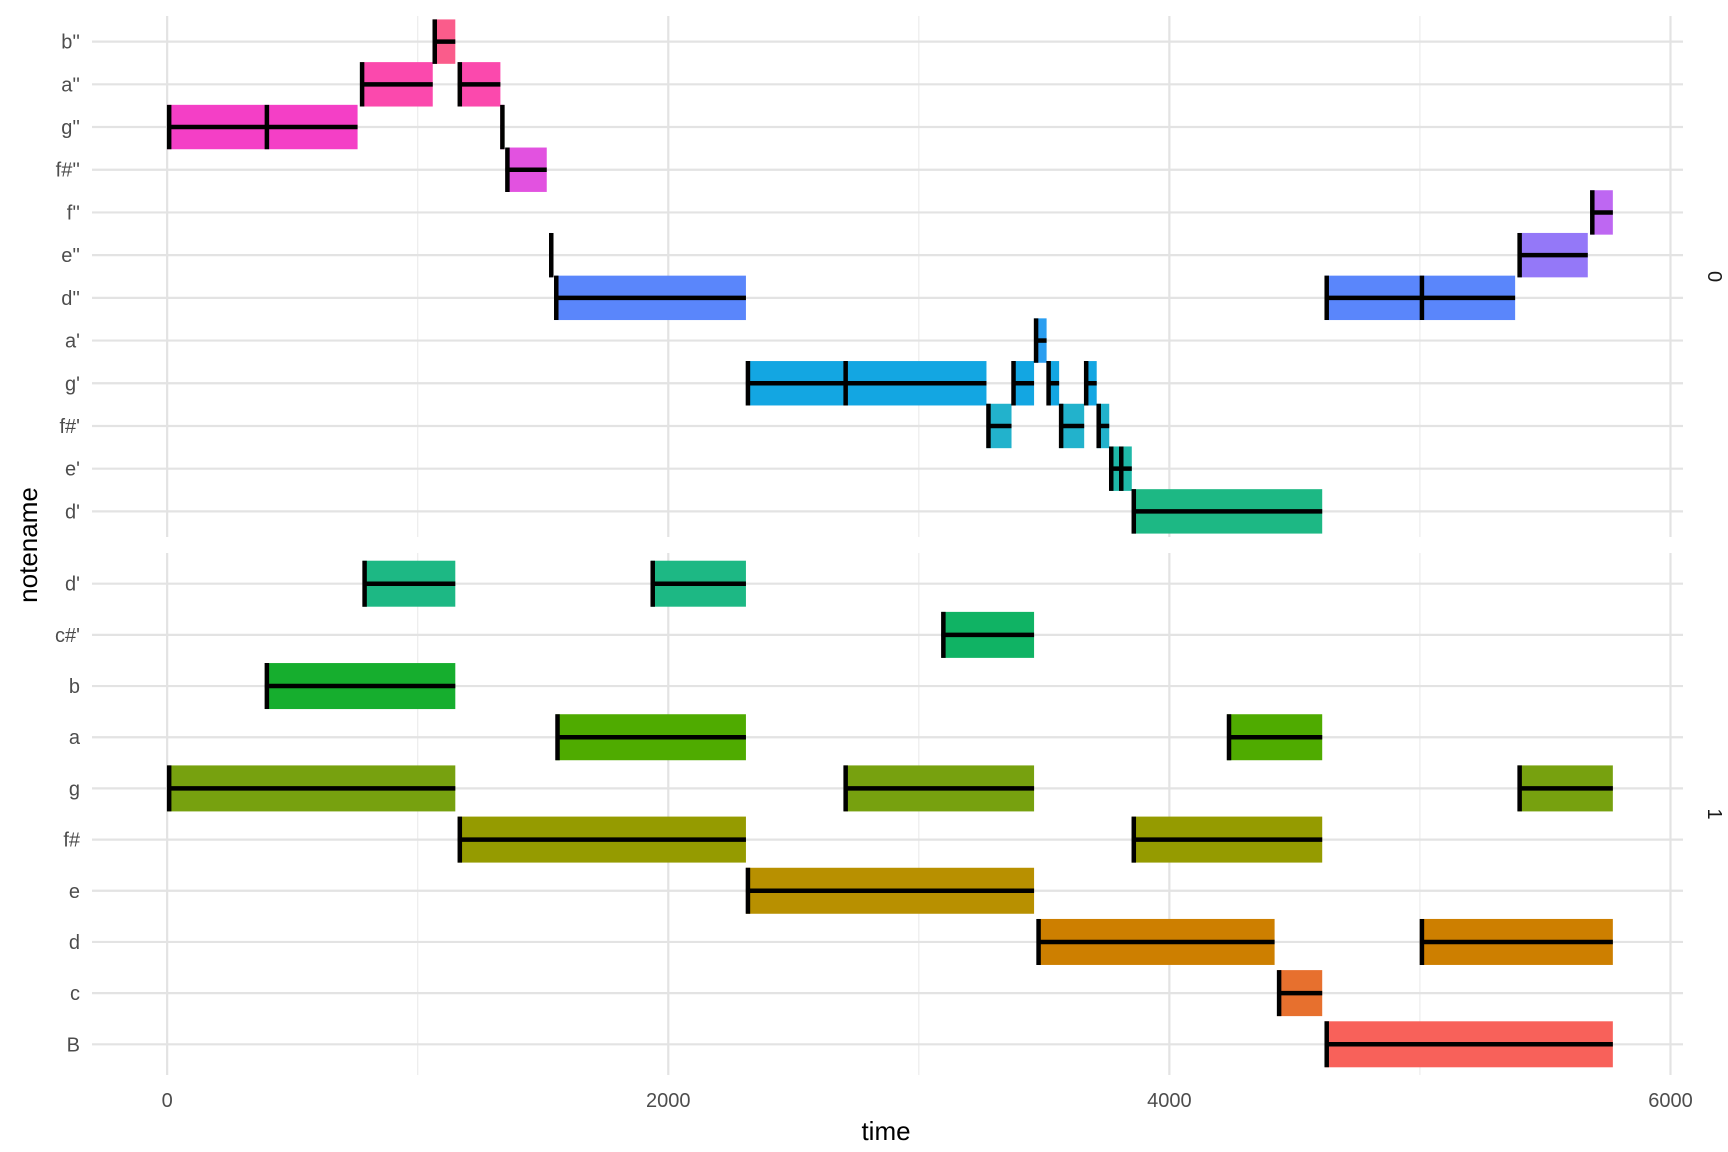  What do you see at coordinates (1169, 1101) in the screenshot?
I see `x-tick-label: 4000` at bounding box center [1169, 1101].